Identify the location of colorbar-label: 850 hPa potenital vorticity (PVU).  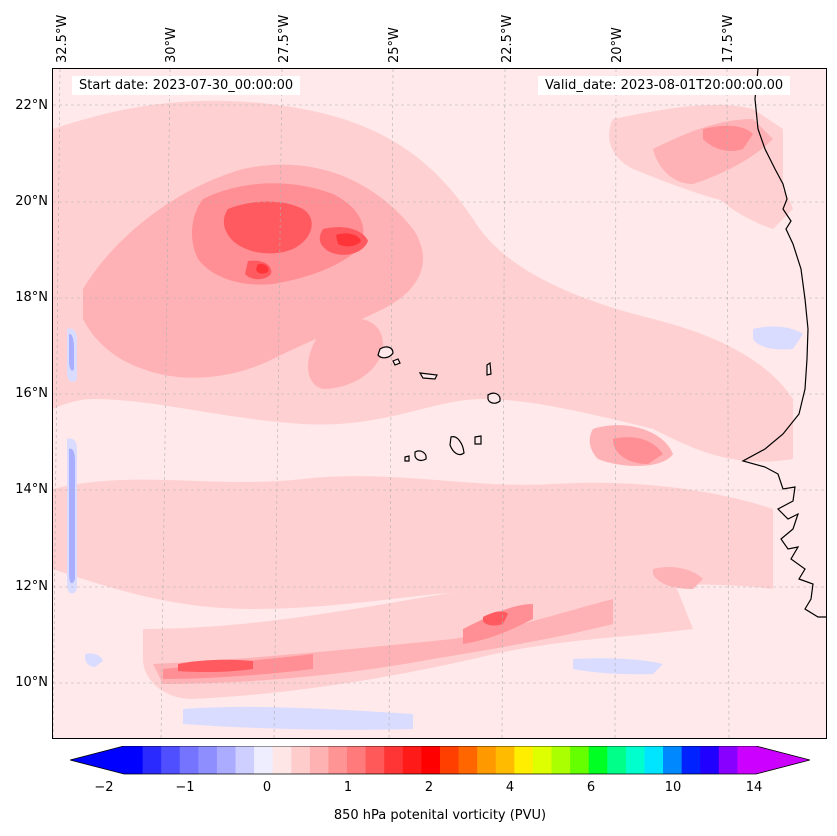
(440, 815).